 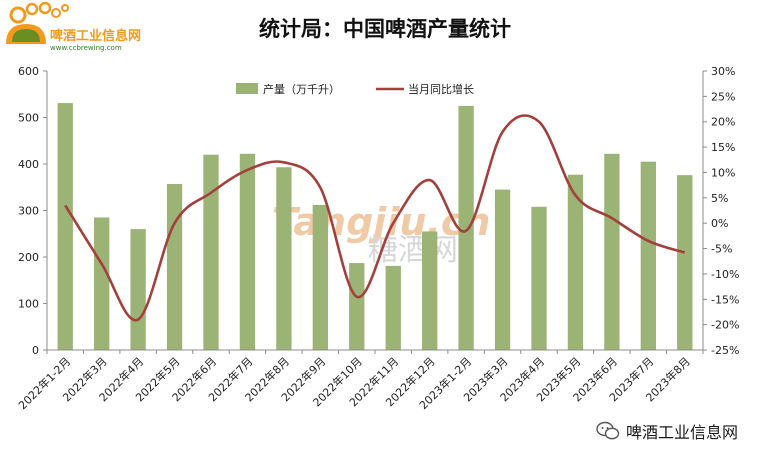 I want to click on legend-swatch-bar, so click(x=247, y=88).